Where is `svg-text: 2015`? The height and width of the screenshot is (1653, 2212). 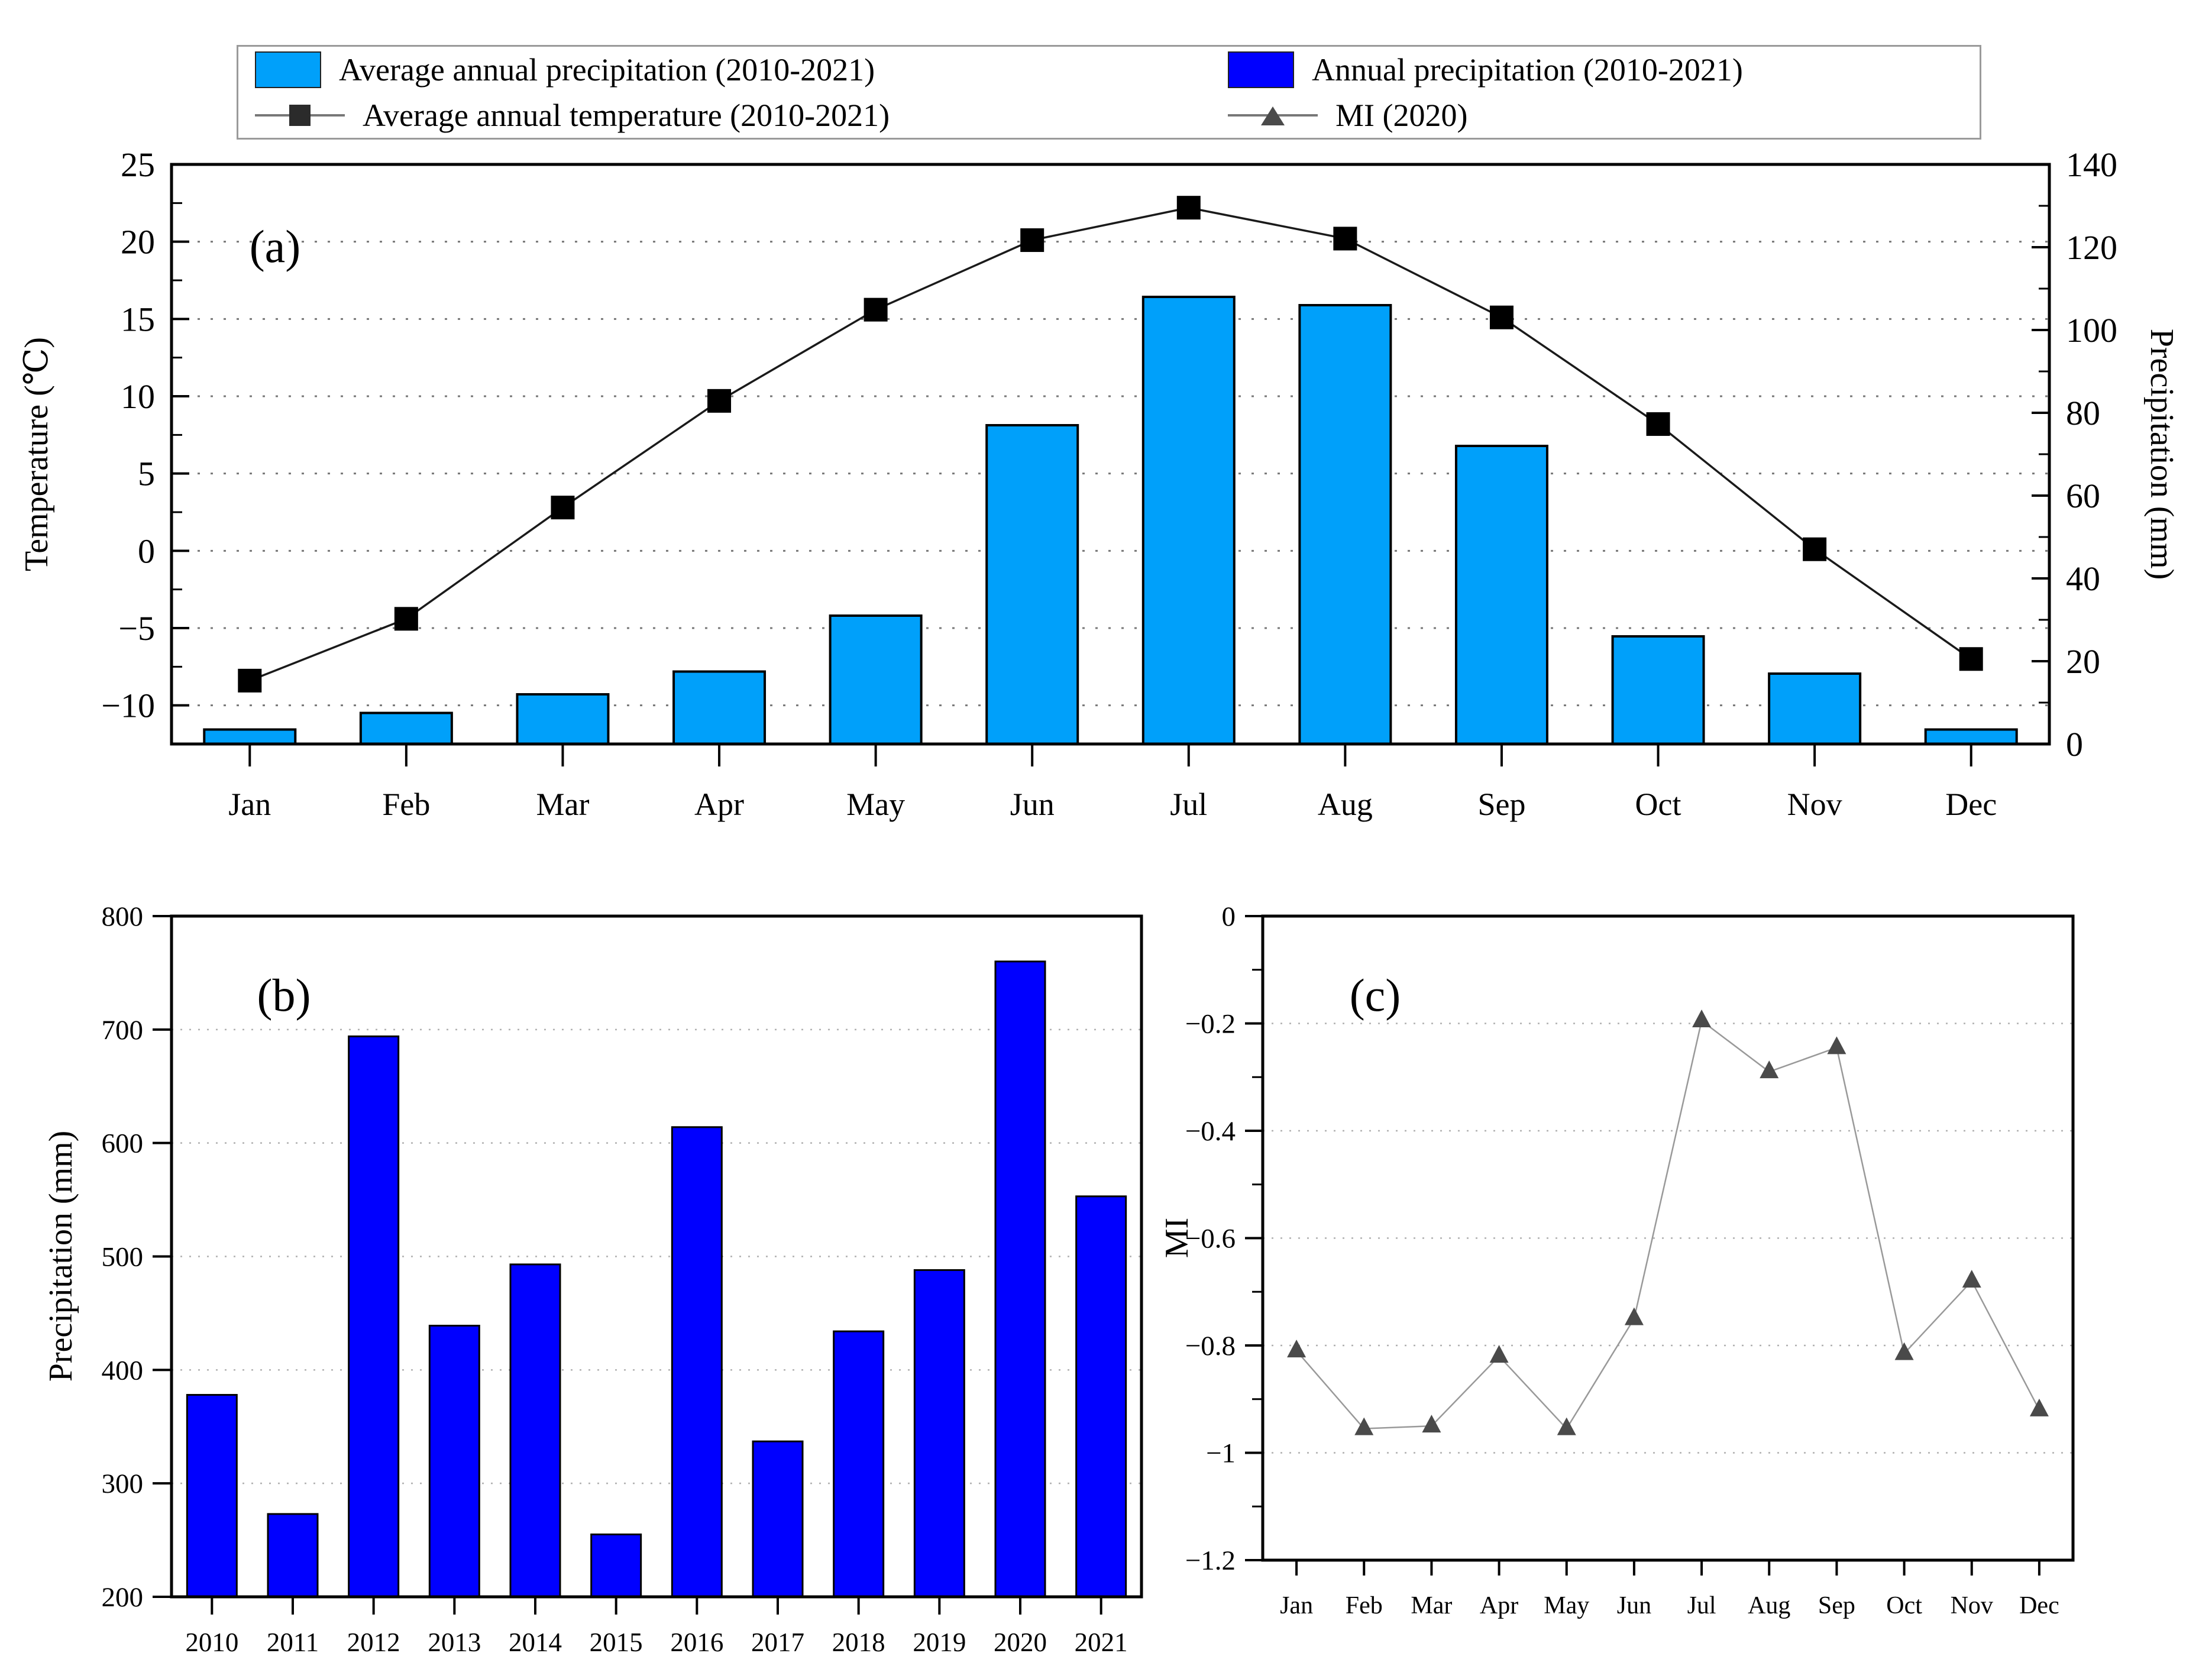
svg-text: 2015 is located at coordinates (616, 1640).